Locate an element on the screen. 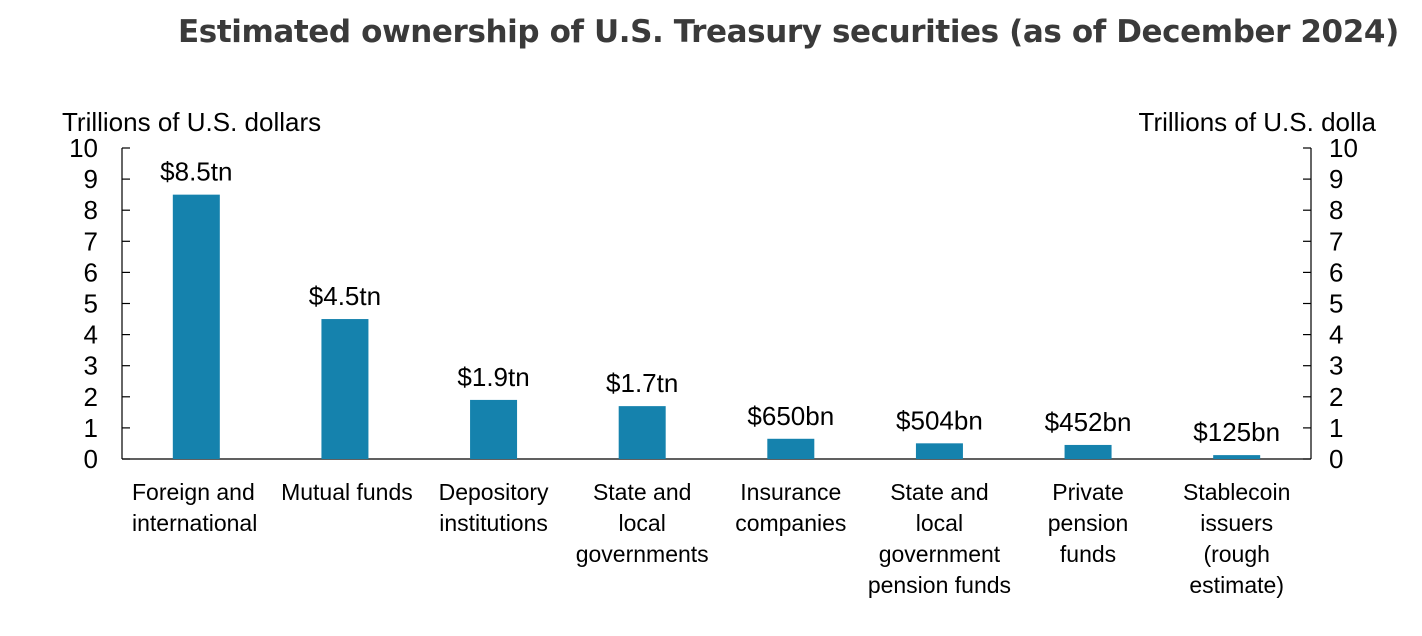 The width and height of the screenshot is (1422, 636). data-label: $1.7tn is located at coordinates (642, 383).